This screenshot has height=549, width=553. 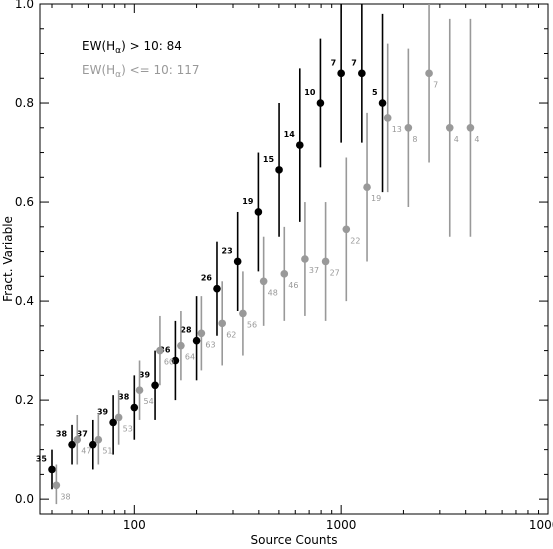 I want to click on y-axis-title: Fract. Variable, so click(x=8, y=259).